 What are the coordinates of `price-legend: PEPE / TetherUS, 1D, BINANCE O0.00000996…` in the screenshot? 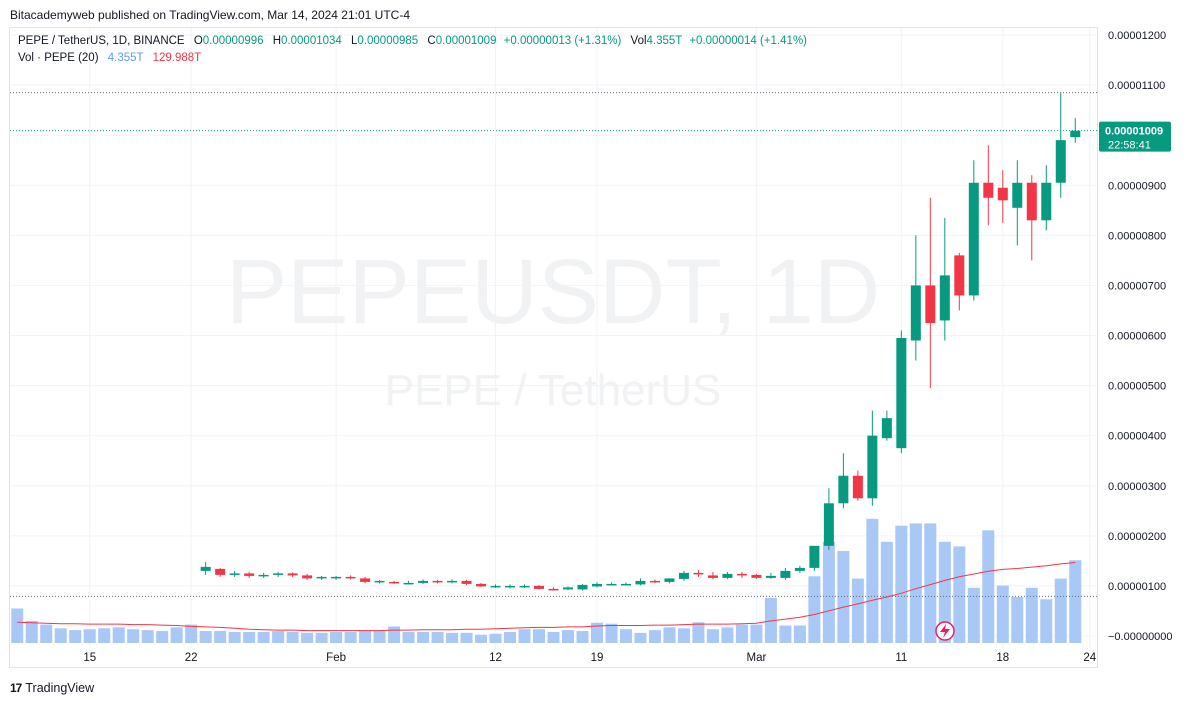 It's located at (412, 41).